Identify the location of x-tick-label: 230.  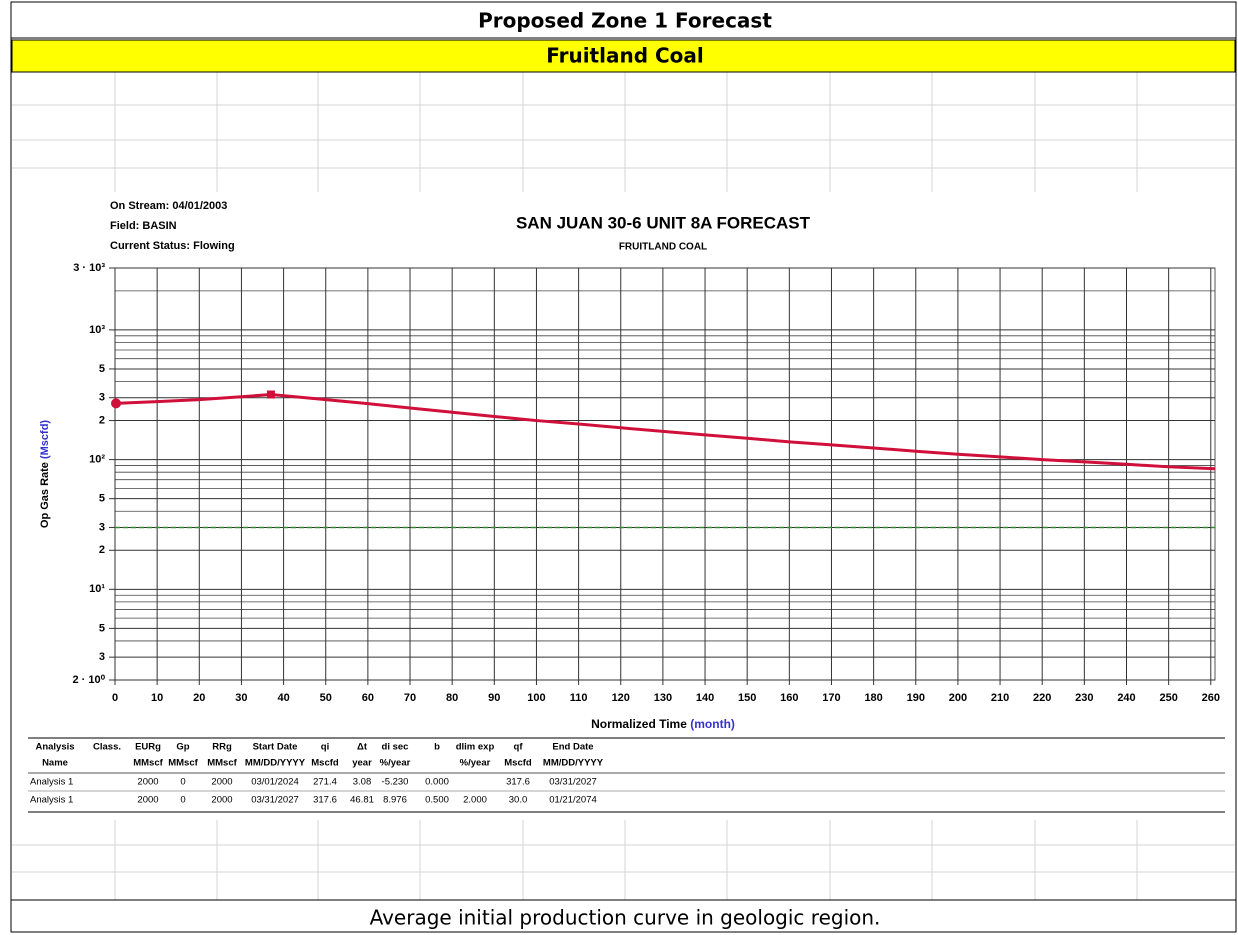
(1084, 698).